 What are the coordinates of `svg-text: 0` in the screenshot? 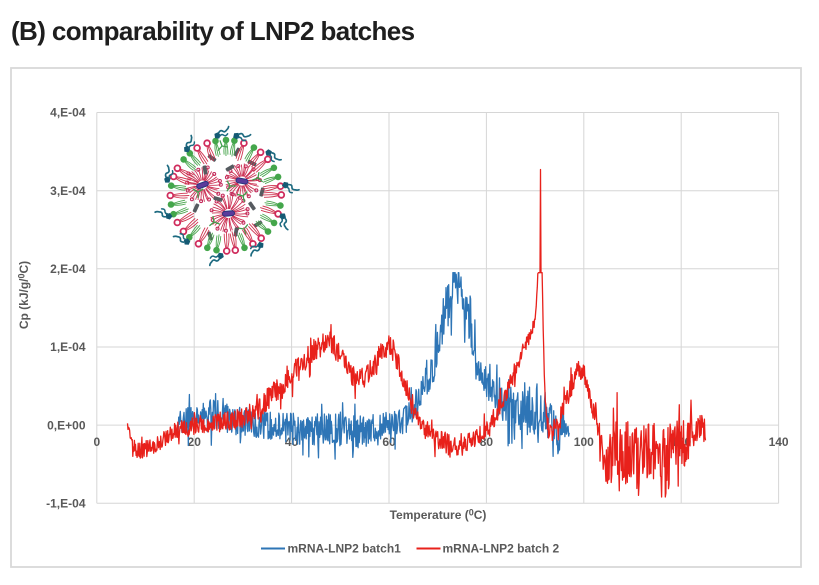 It's located at (96, 442).